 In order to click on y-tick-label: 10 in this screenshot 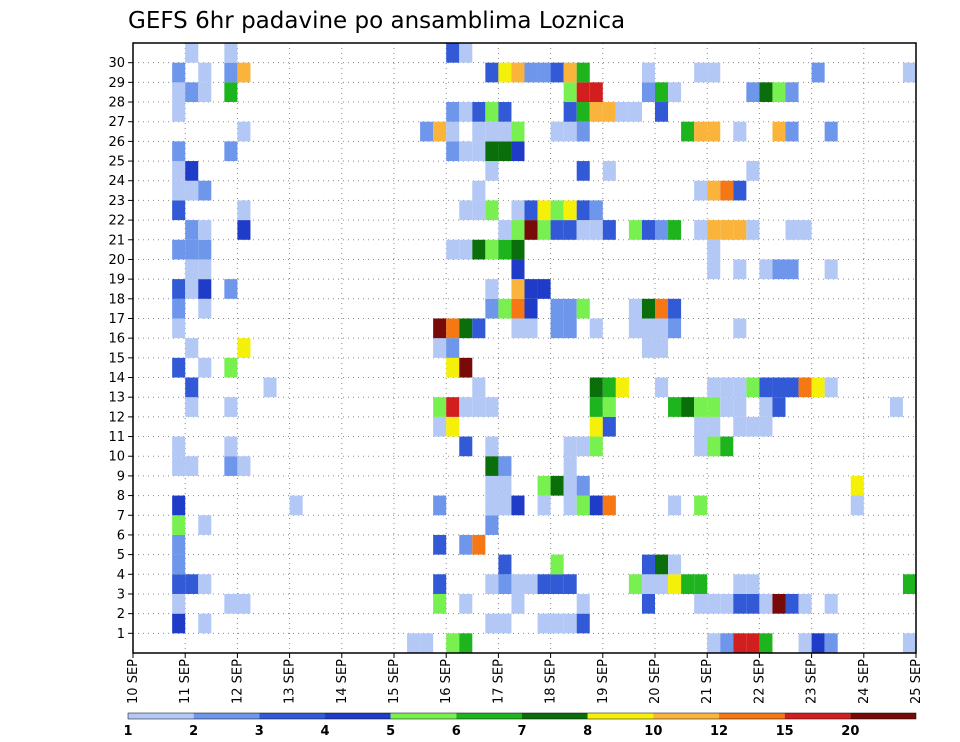, I will do `click(116, 457)`.